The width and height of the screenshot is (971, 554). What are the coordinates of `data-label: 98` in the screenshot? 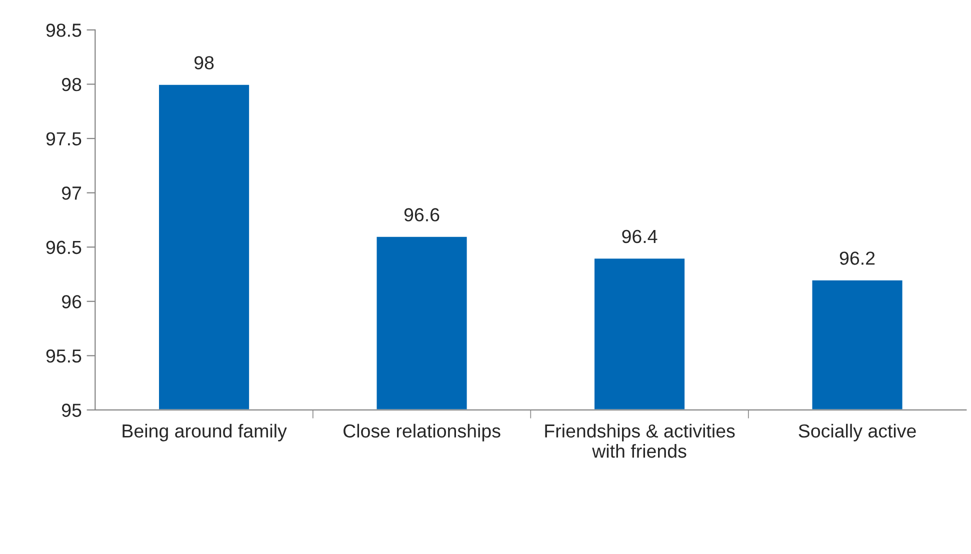 It's located at (204, 63).